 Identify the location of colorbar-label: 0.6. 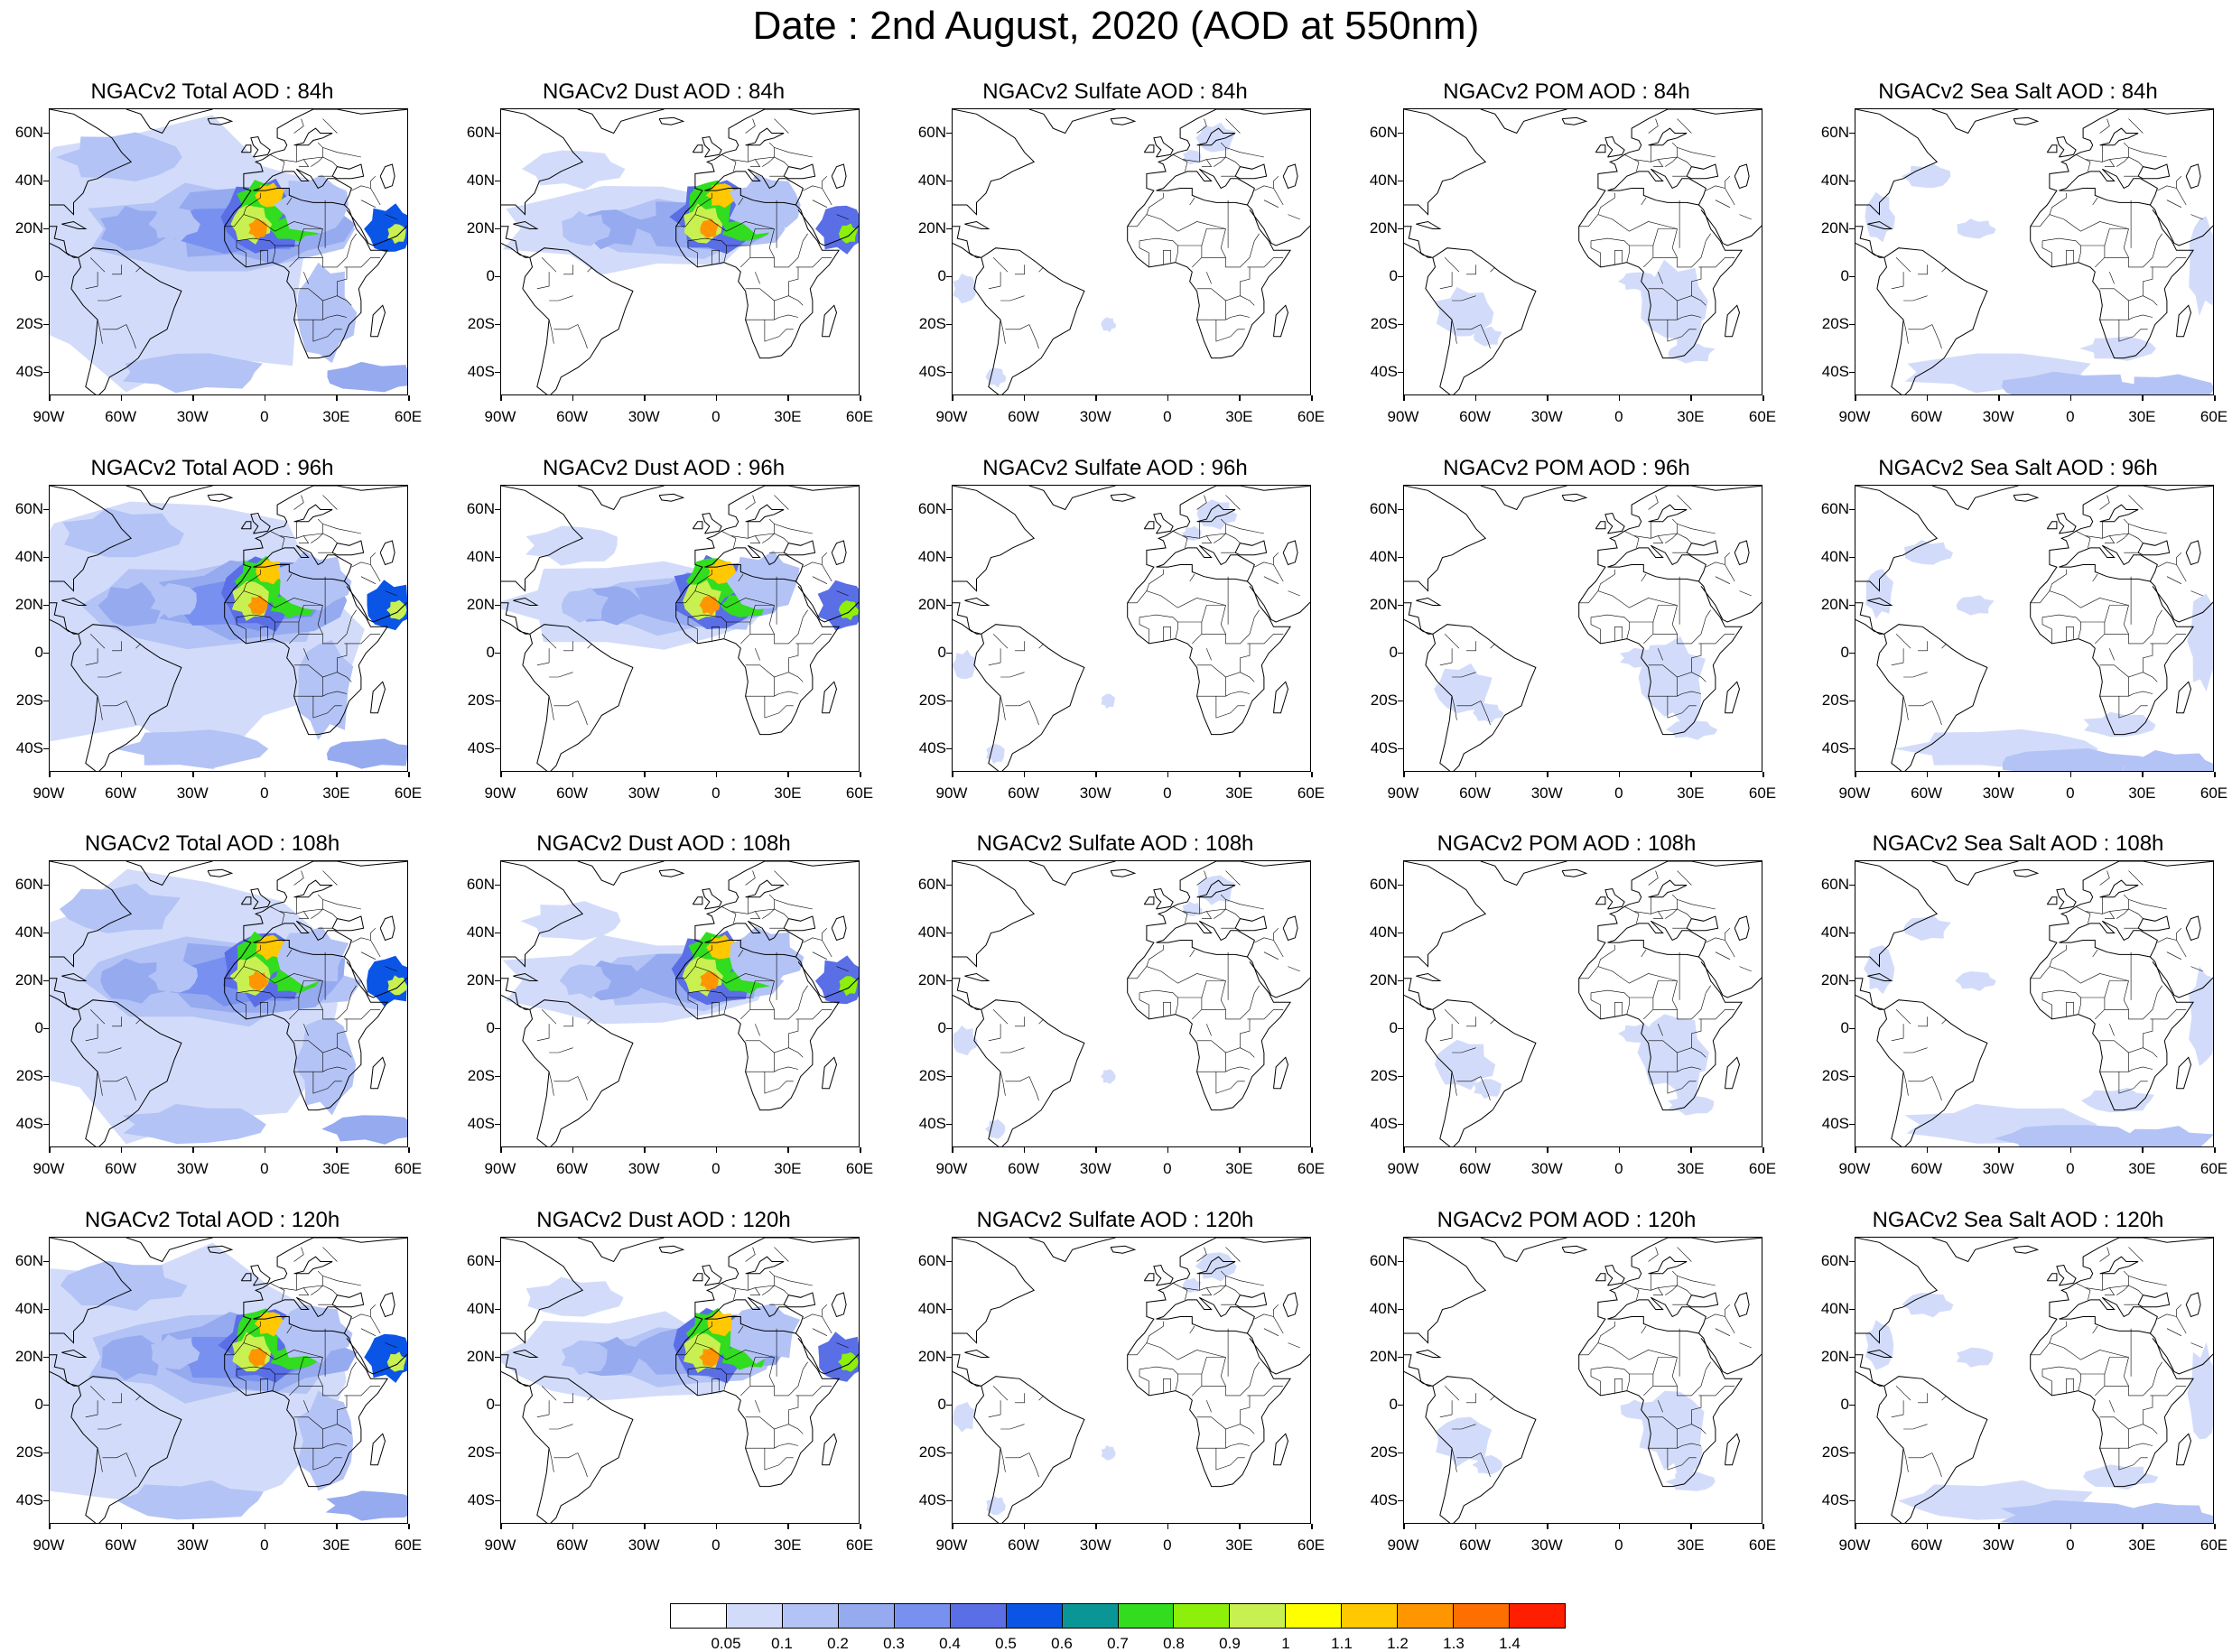
(1062, 1643).